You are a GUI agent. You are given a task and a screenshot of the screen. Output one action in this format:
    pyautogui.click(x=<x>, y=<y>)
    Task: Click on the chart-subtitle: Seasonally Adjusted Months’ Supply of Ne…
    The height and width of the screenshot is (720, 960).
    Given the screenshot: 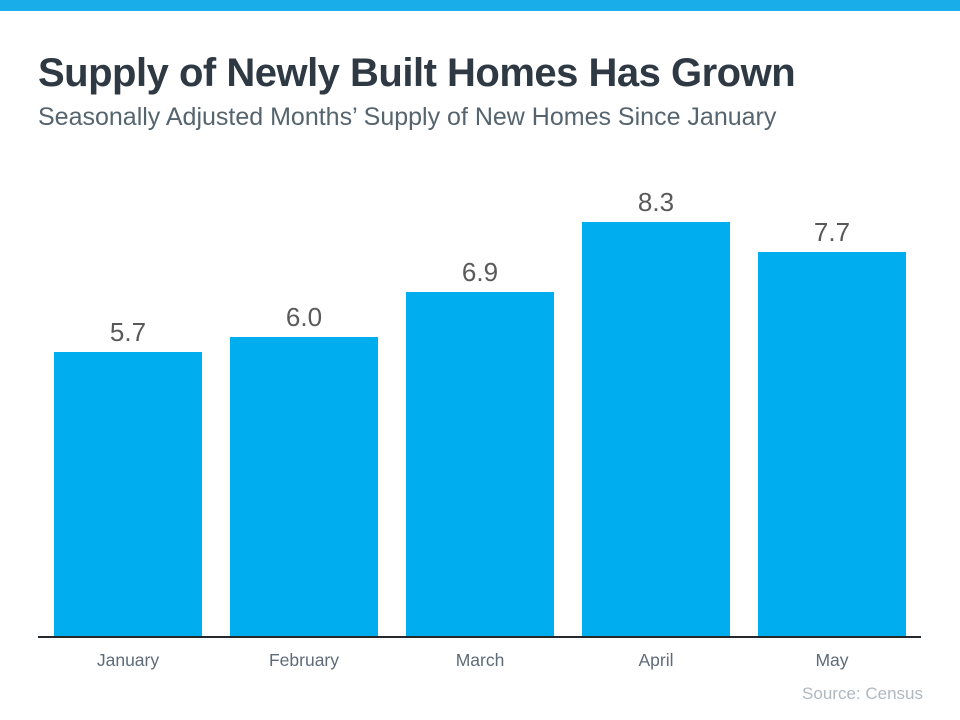 What is the action you would take?
    pyautogui.click(x=407, y=117)
    